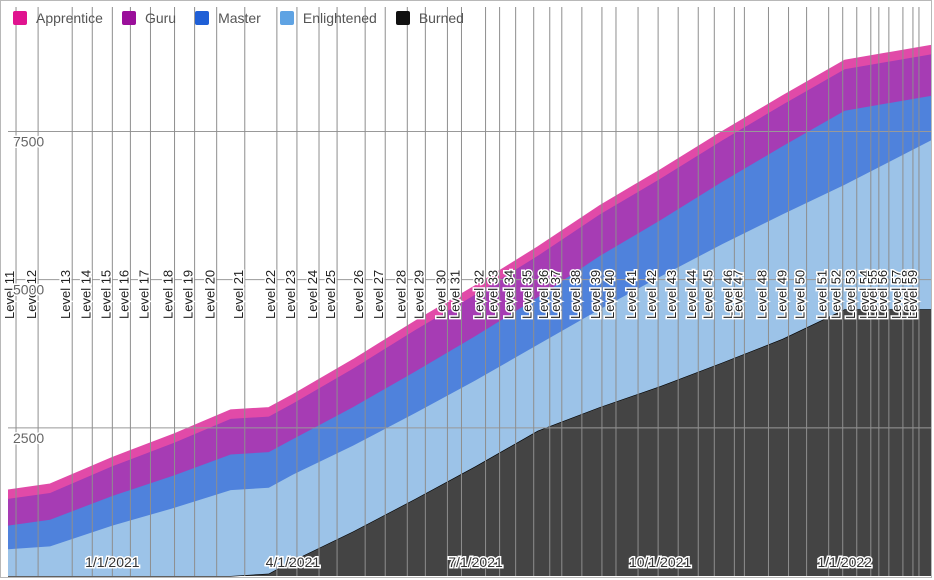 This screenshot has width=934, height=580. I want to click on level-label: Level 44, so click(691, 294).